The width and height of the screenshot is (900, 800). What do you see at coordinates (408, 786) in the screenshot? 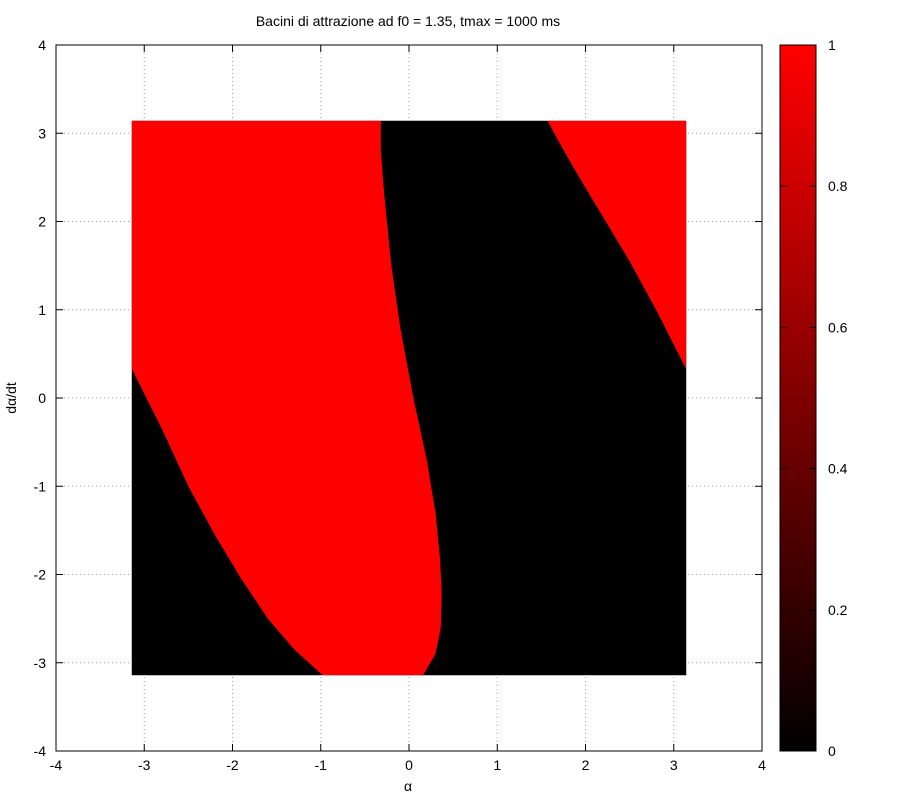
I see `x-axis-label: α` at bounding box center [408, 786].